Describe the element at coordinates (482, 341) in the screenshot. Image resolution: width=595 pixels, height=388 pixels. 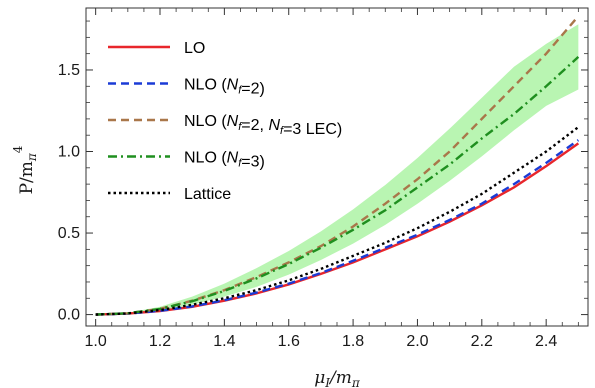
I see `x-tick-label: 2.2` at that location.